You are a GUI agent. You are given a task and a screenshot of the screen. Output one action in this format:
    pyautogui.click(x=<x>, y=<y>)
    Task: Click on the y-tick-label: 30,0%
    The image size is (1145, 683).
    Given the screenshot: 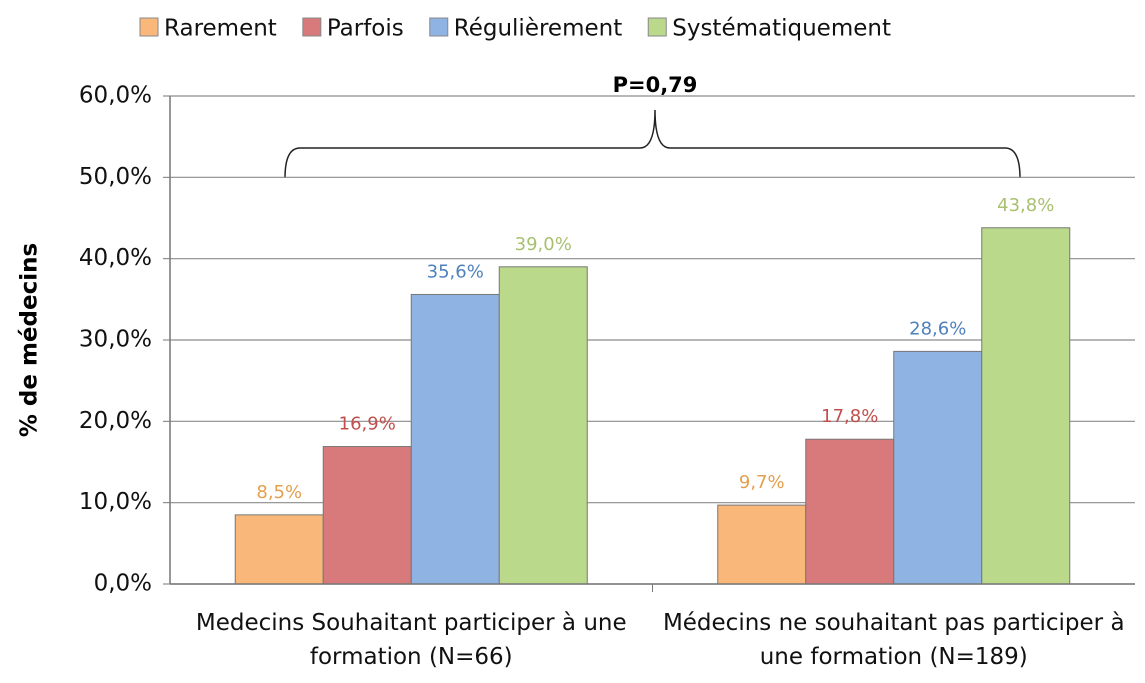 What is the action you would take?
    pyautogui.click(x=115, y=340)
    